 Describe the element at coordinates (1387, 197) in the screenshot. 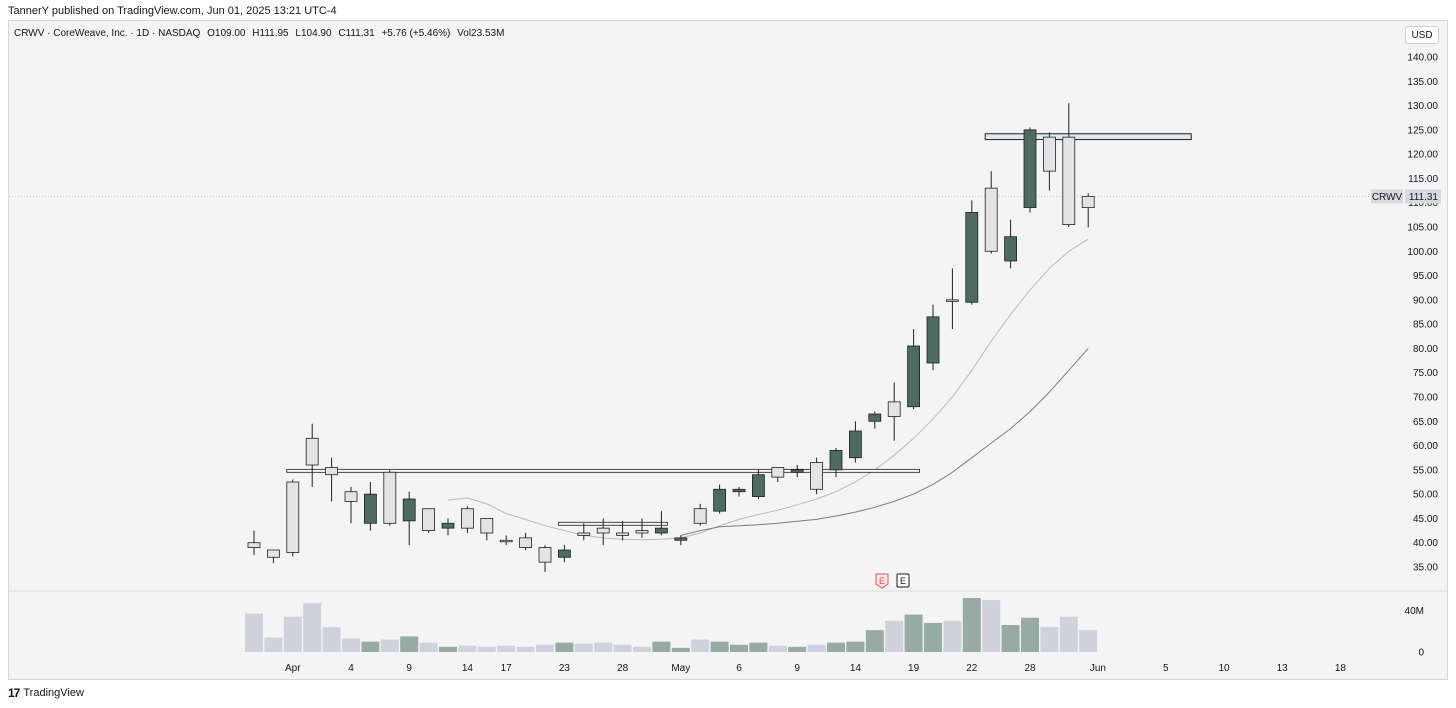

I see `price-tag-symbol: CRWV` at that location.